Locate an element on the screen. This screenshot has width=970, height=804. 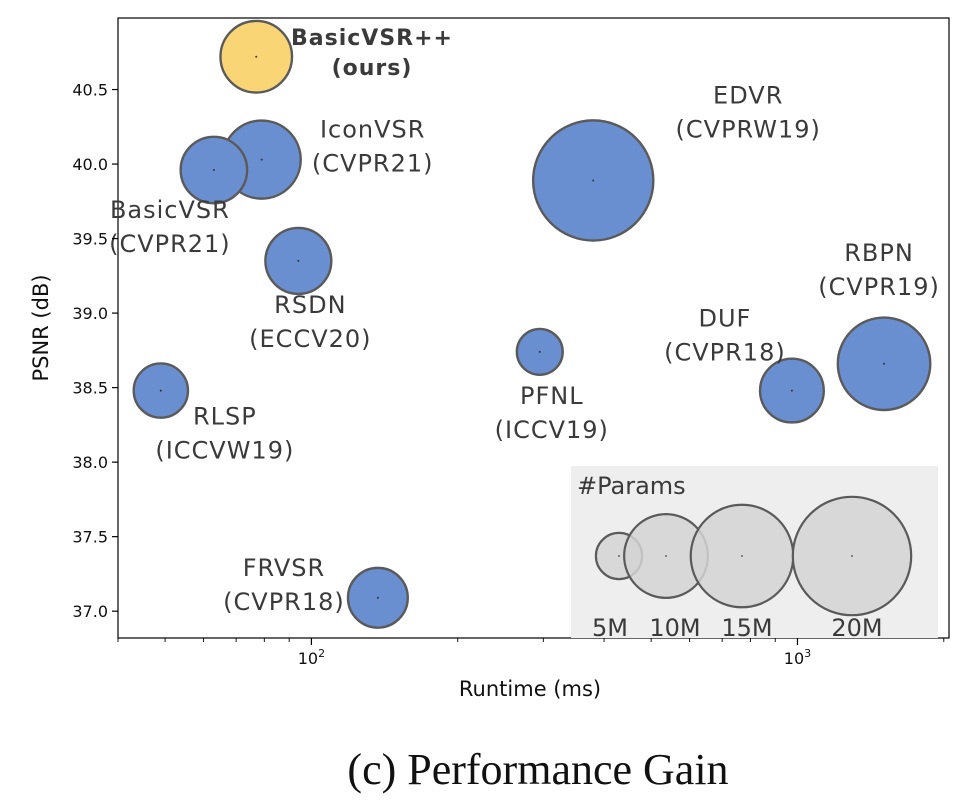
point-name-label: DUF is located at coordinates (724, 319).